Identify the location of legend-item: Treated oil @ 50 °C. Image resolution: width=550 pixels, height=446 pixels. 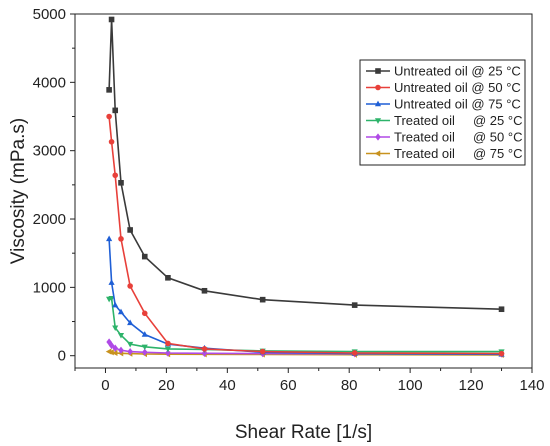
(444, 137).